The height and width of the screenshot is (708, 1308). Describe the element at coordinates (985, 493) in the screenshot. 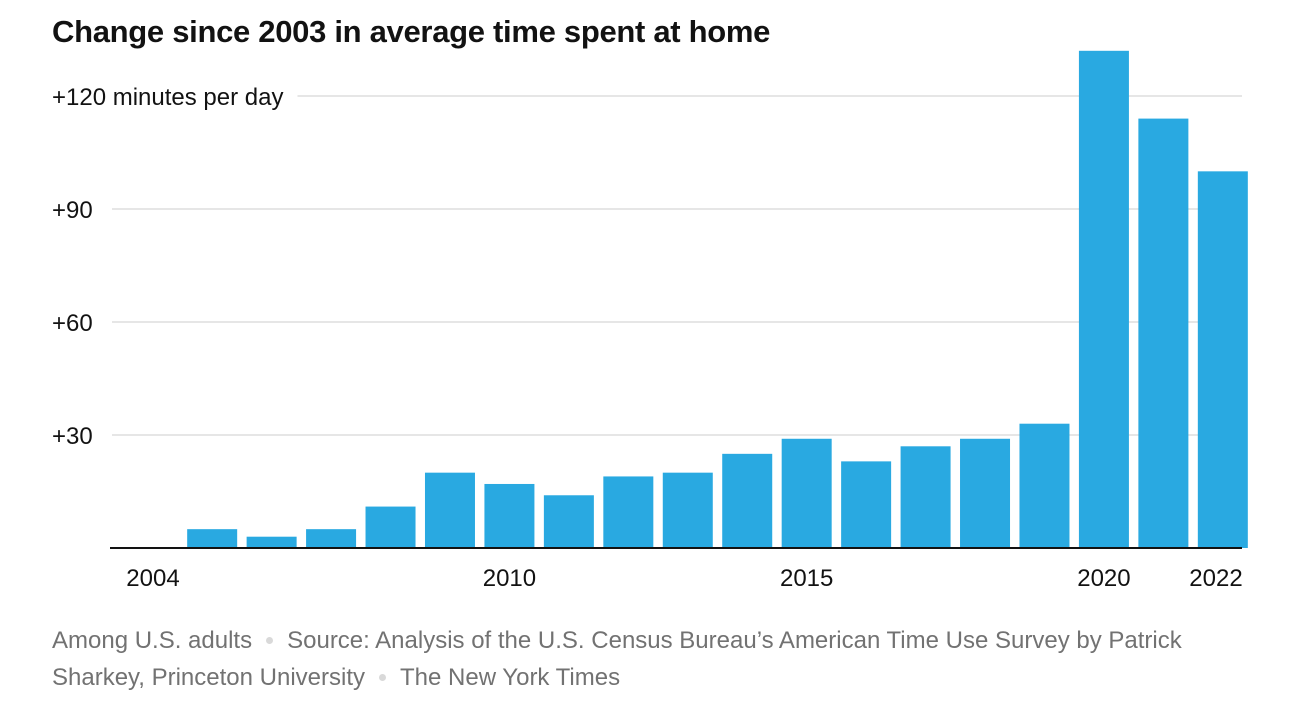

I see `bar-2018` at that location.